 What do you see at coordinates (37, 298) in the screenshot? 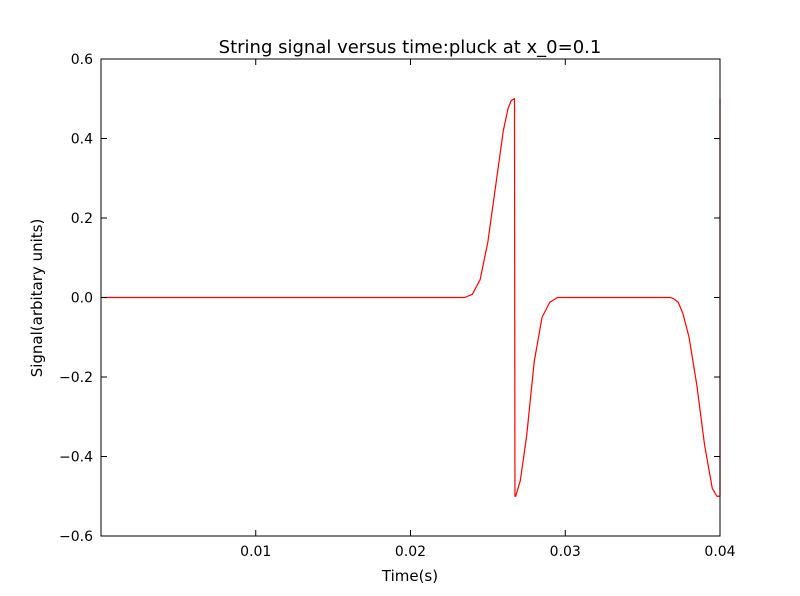
I see `y-axis-label: Signal(arbitary units)` at bounding box center [37, 298].